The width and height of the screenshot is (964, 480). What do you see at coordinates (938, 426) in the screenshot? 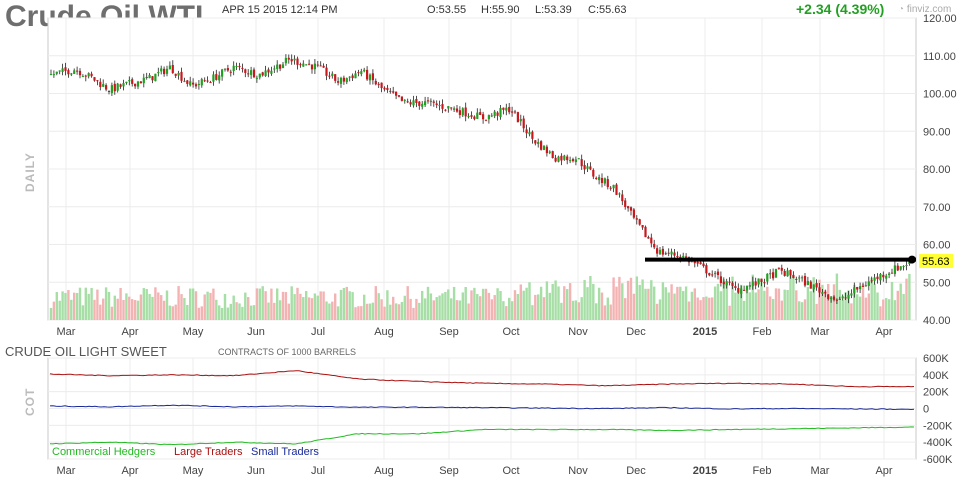
I see `cot-y-tick: -200K` at bounding box center [938, 426].